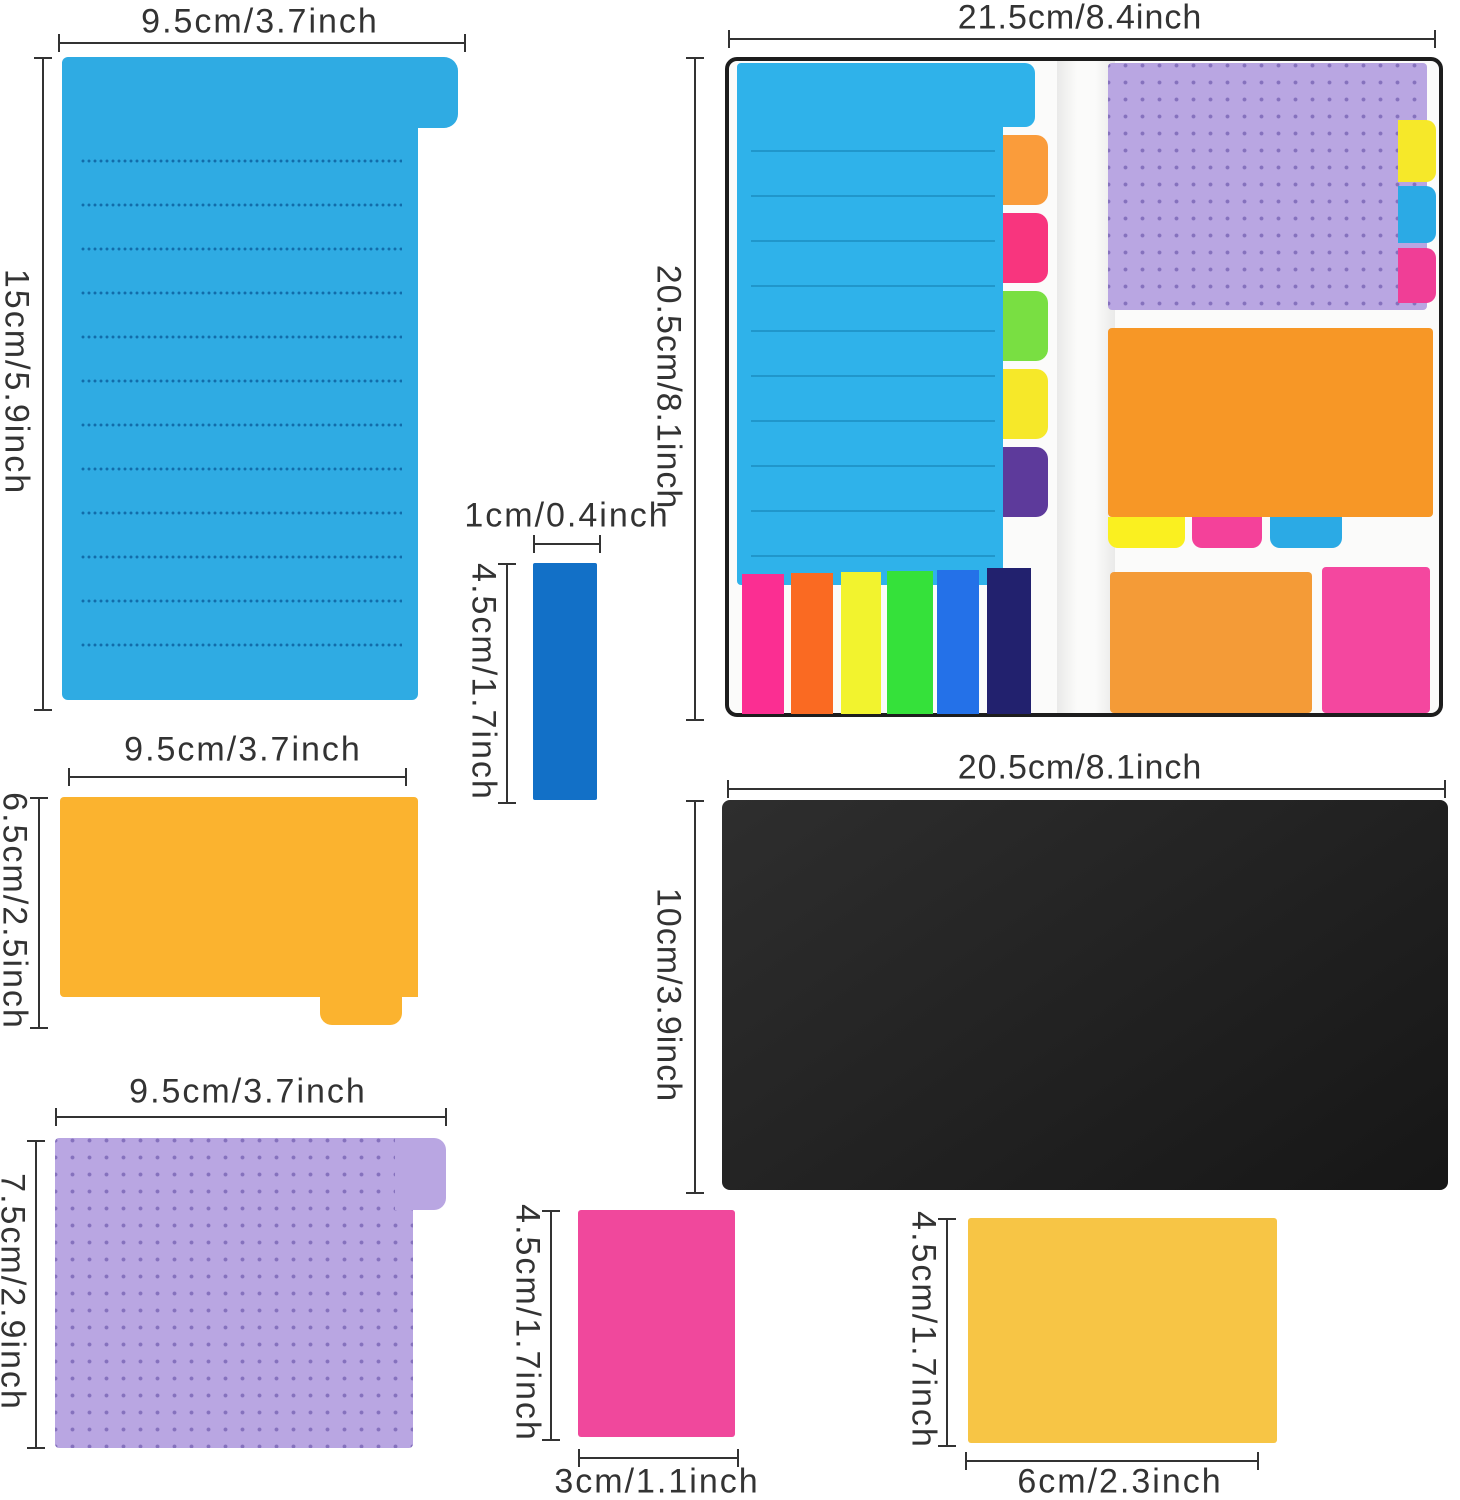 This screenshot has width=1460, height=1500. Describe the element at coordinates (1146, 532) in the screenshot. I see `small-tab-yellow` at that location.